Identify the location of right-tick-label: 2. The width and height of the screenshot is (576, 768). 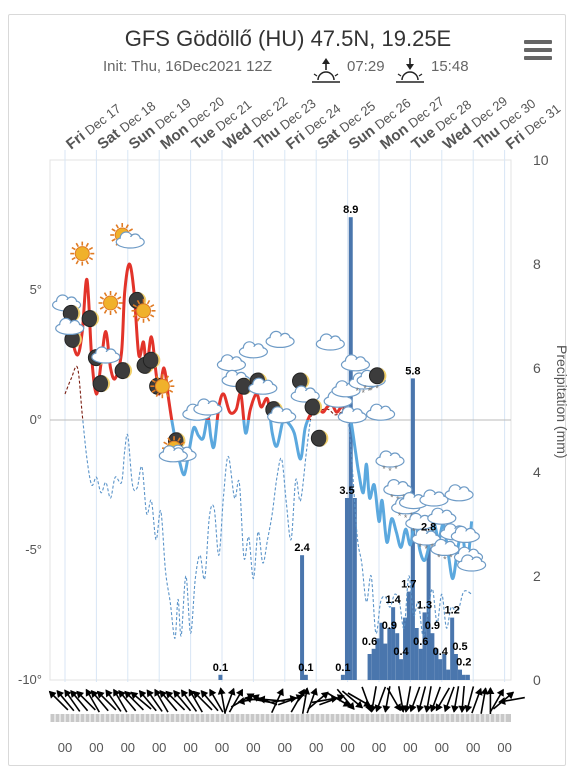
(537, 576).